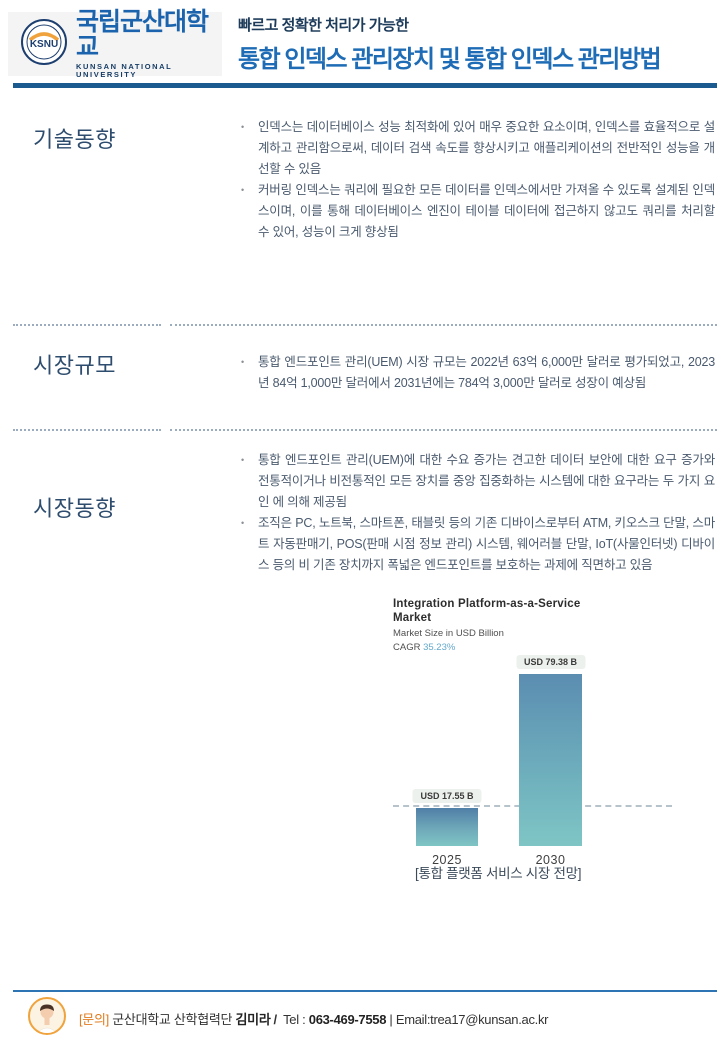 The image size is (720, 1040). I want to click on chart-title: Integration Platform-as-a-Service Market, so click(487, 611).